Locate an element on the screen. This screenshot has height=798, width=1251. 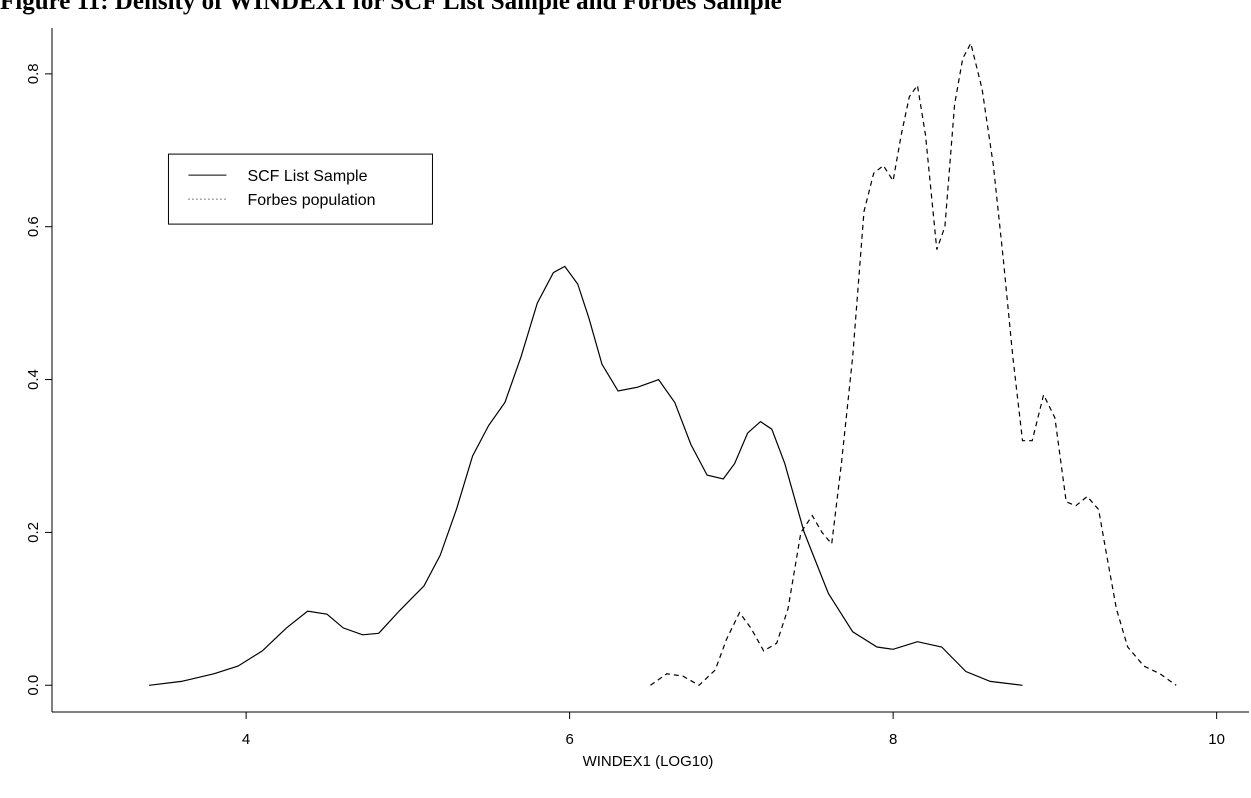
legend-label: SCF List Sample is located at coordinates (307, 176).